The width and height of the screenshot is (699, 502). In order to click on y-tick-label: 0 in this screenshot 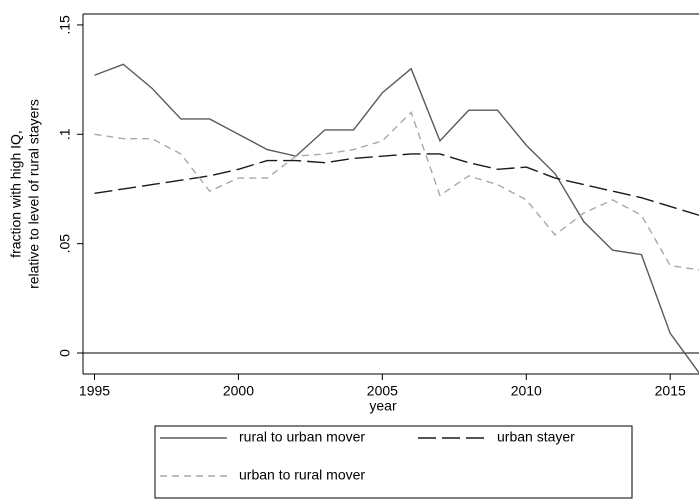, I will do `click(65, 353)`.